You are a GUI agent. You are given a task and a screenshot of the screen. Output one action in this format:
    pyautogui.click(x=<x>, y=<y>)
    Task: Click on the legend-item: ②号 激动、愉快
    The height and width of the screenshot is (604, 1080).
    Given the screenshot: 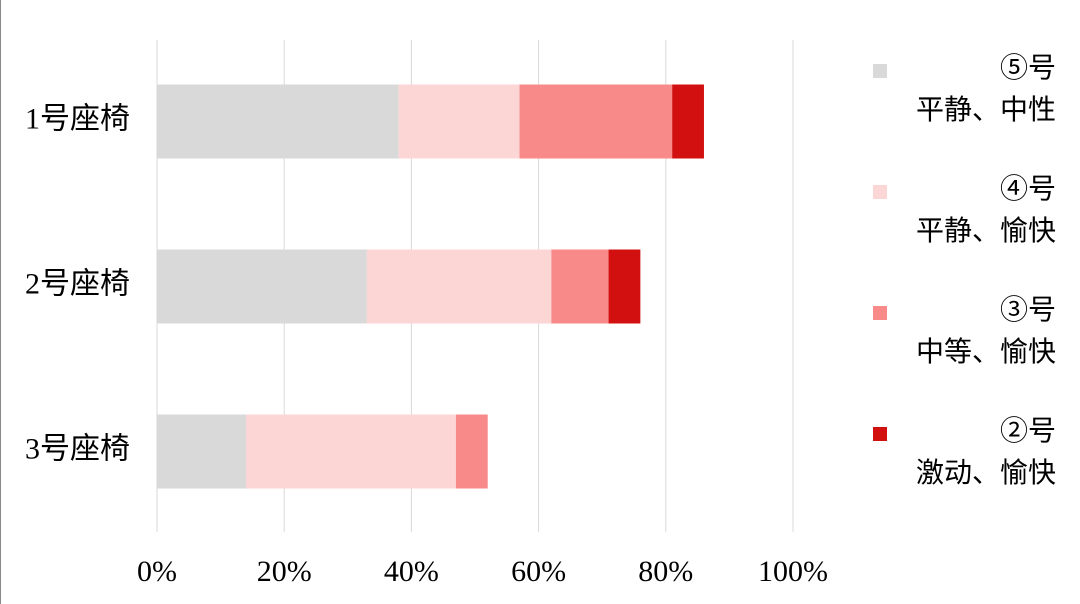 What is the action you would take?
    pyautogui.click(x=963, y=465)
    